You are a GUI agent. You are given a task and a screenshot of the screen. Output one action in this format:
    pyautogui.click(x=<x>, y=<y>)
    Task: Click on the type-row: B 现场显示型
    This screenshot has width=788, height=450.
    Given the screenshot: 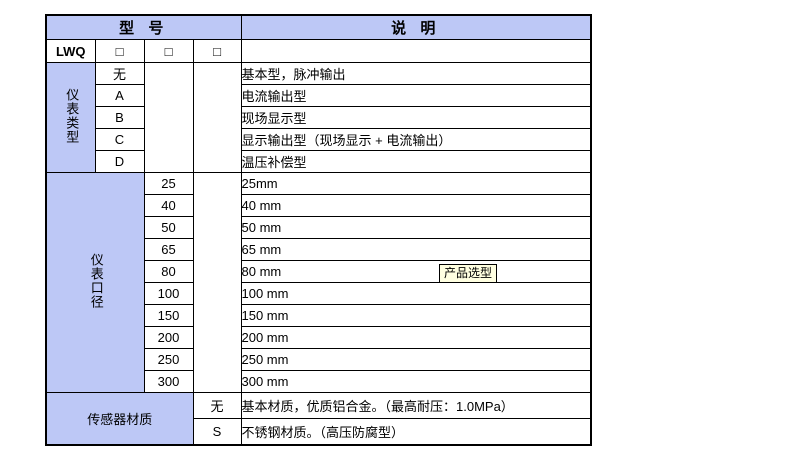 What is the action you would take?
    pyautogui.click(x=319, y=117)
    